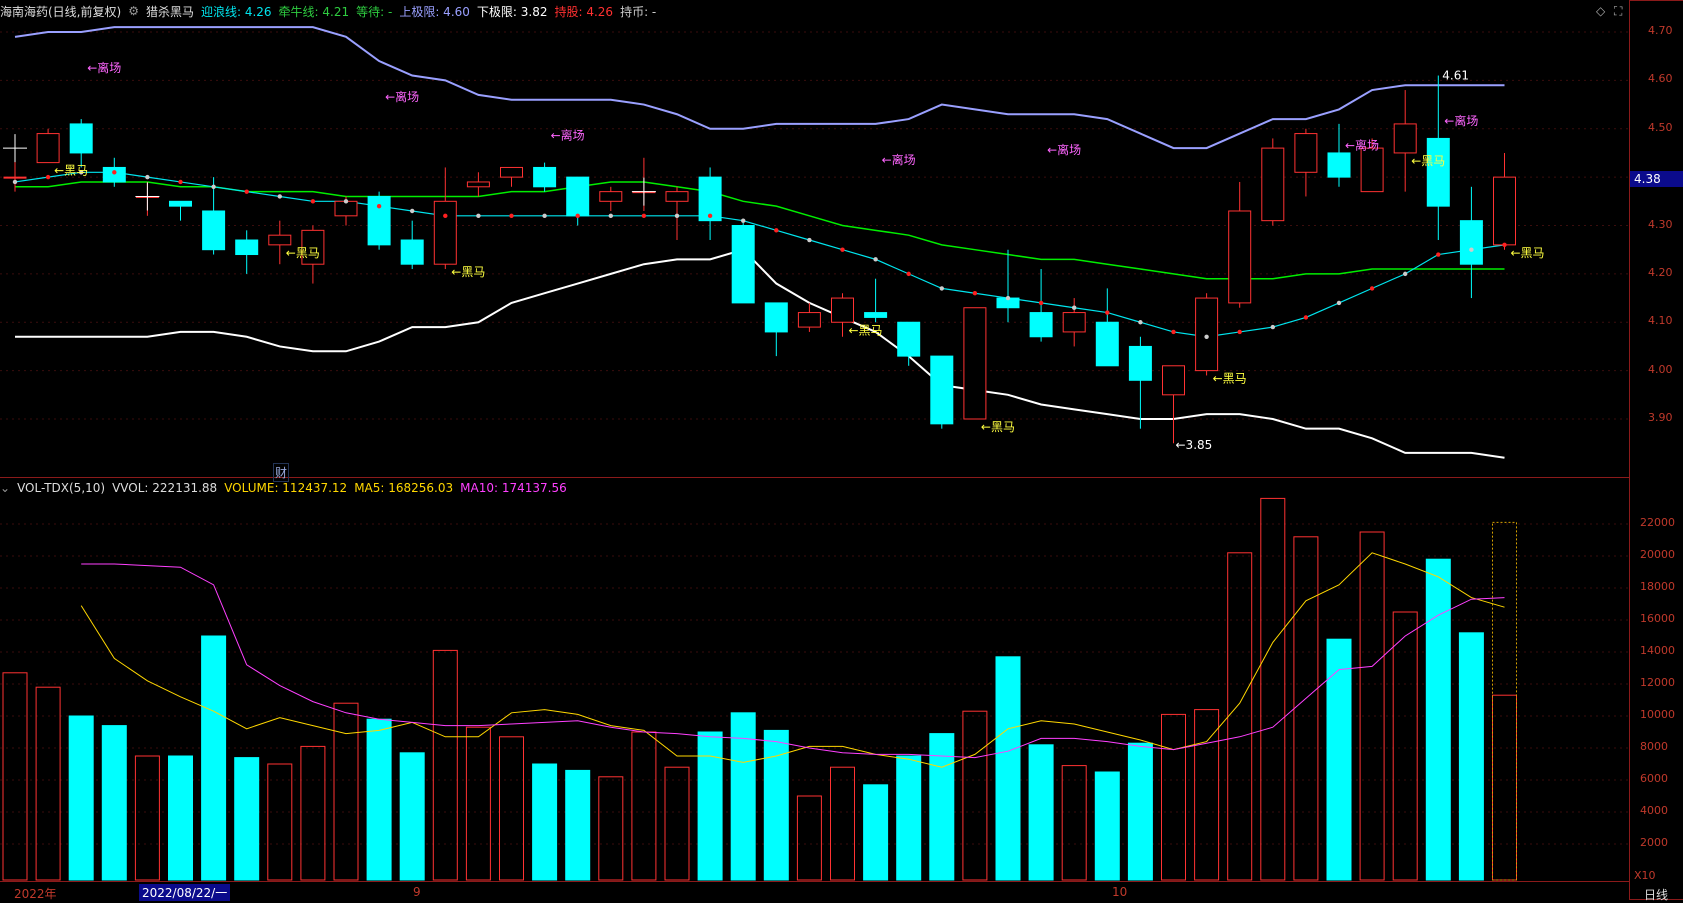  What do you see at coordinates (314, 11) in the screenshot?
I see `indicator-value-1: 牵牛线: 4.21` at bounding box center [314, 11].